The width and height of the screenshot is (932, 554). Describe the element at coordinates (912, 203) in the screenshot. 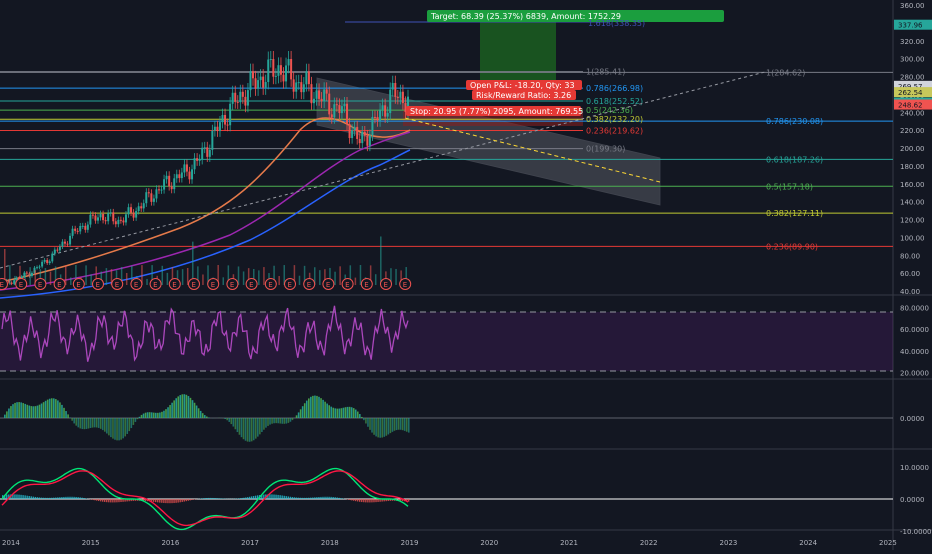

I see `y-tick-label: 140.00` at that location.